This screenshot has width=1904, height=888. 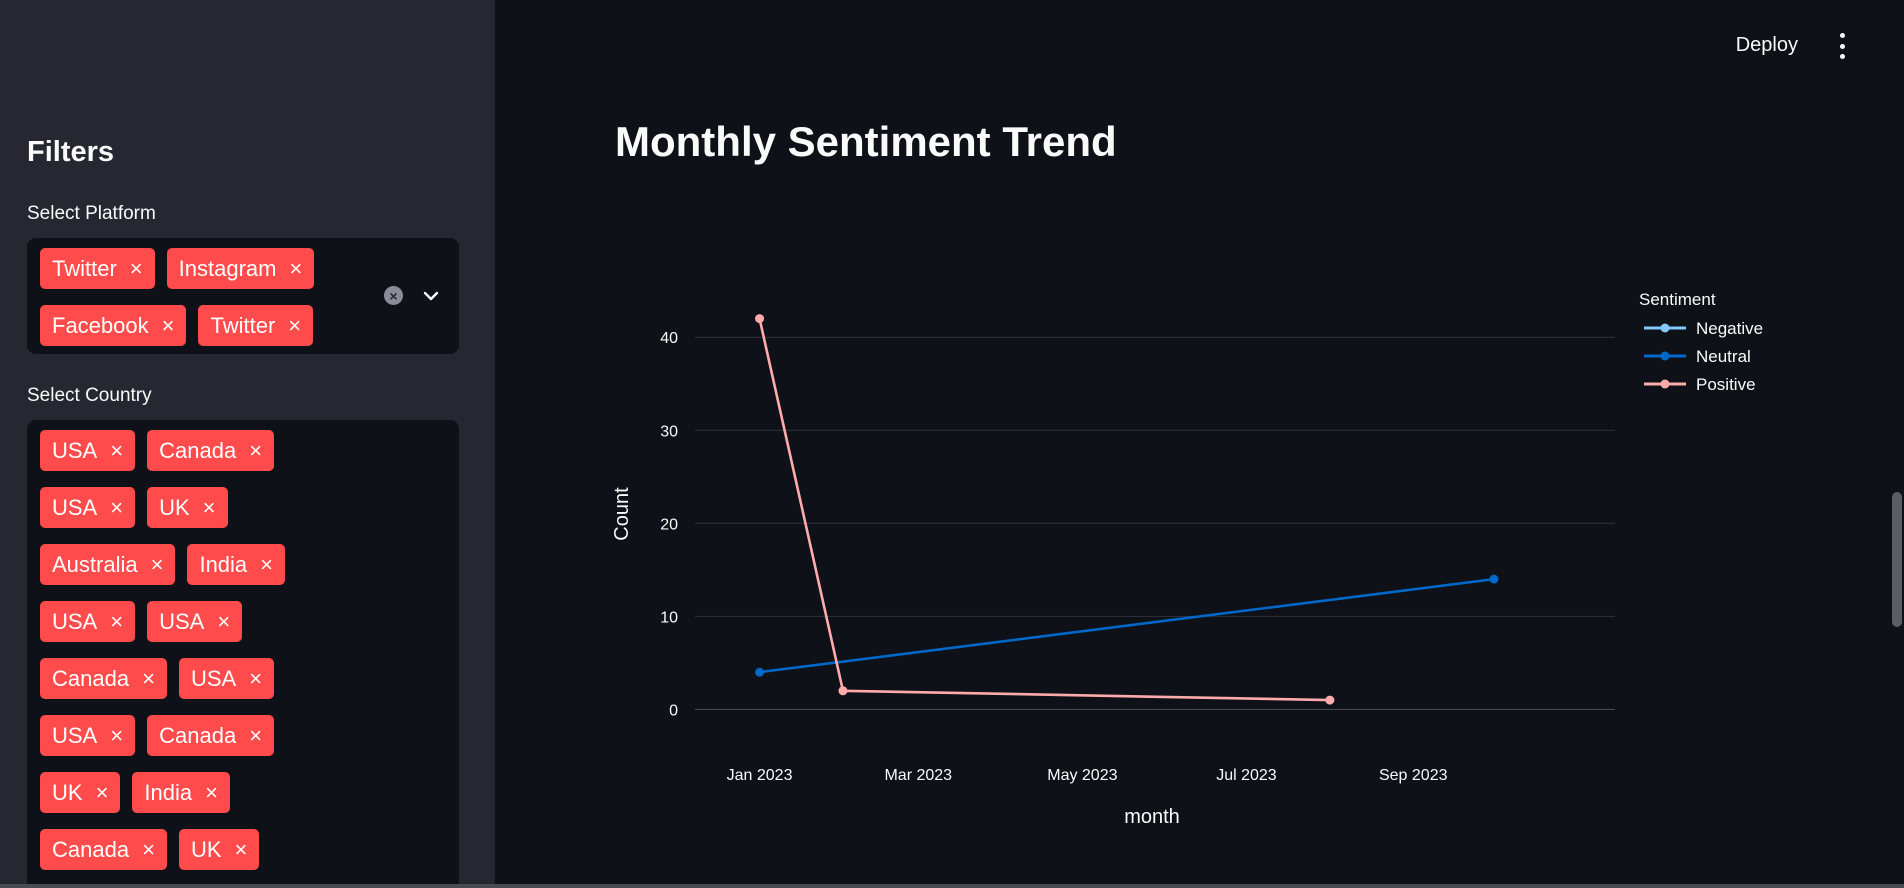 What do you see at coordinates (1842, 46) in the screenshot?
I see `vertical-dots-icon` at bounding box center [1842, 46].